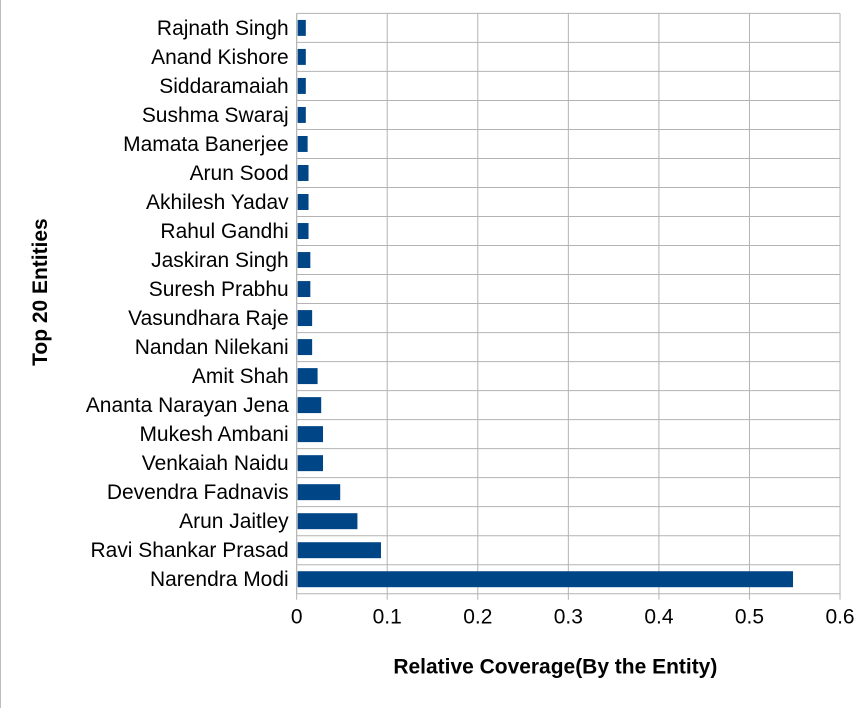 Image resolution: width=867 pixels, height=708 pixels. Describe the element at coordinates (206, 144) in the screenshot. I see `category-label: Mamata Banerjee` at that location.